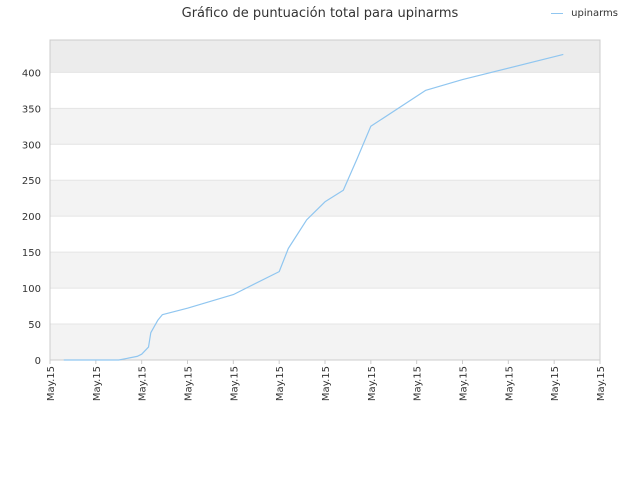 This screenshot has height=484, width=640. I want to click on y-tick-label: 50, so click(34, 325).